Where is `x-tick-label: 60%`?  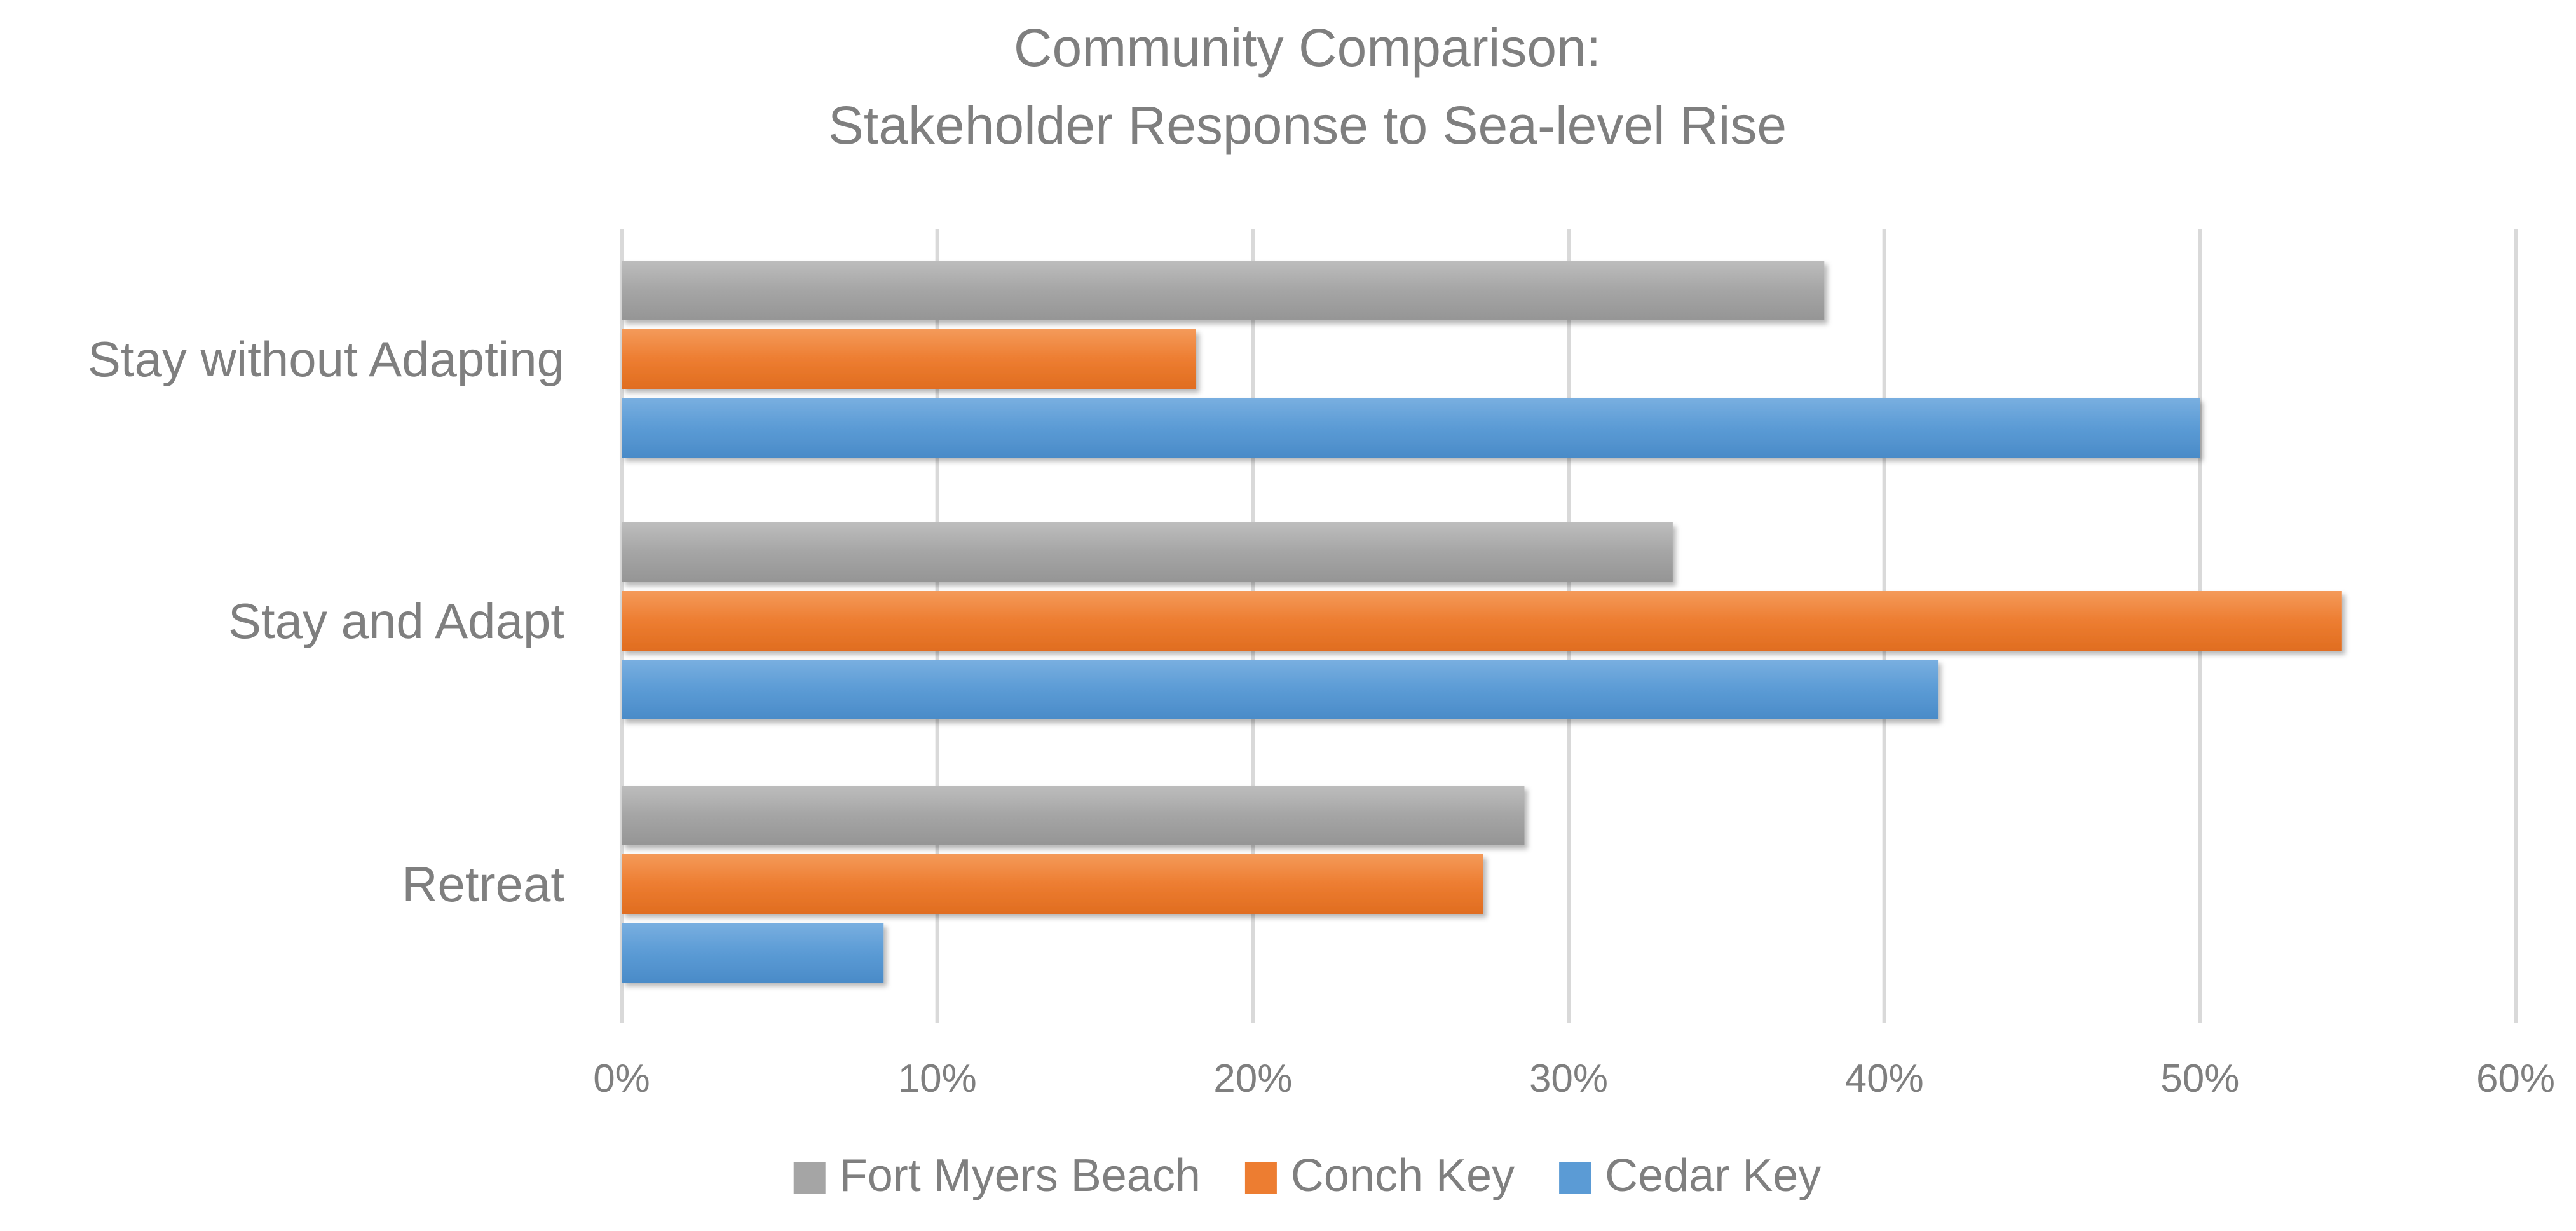 x-tick-label: 60% is located at coordinates (2515, 1079).